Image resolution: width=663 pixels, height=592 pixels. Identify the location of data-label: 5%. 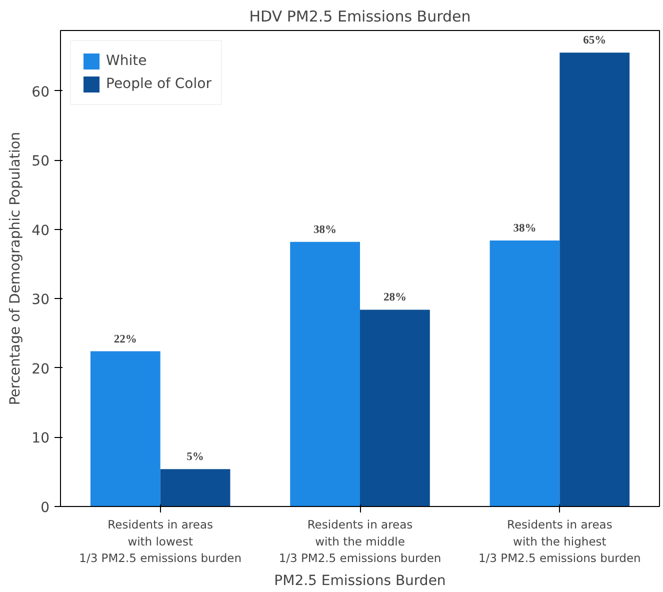
(195, 457).